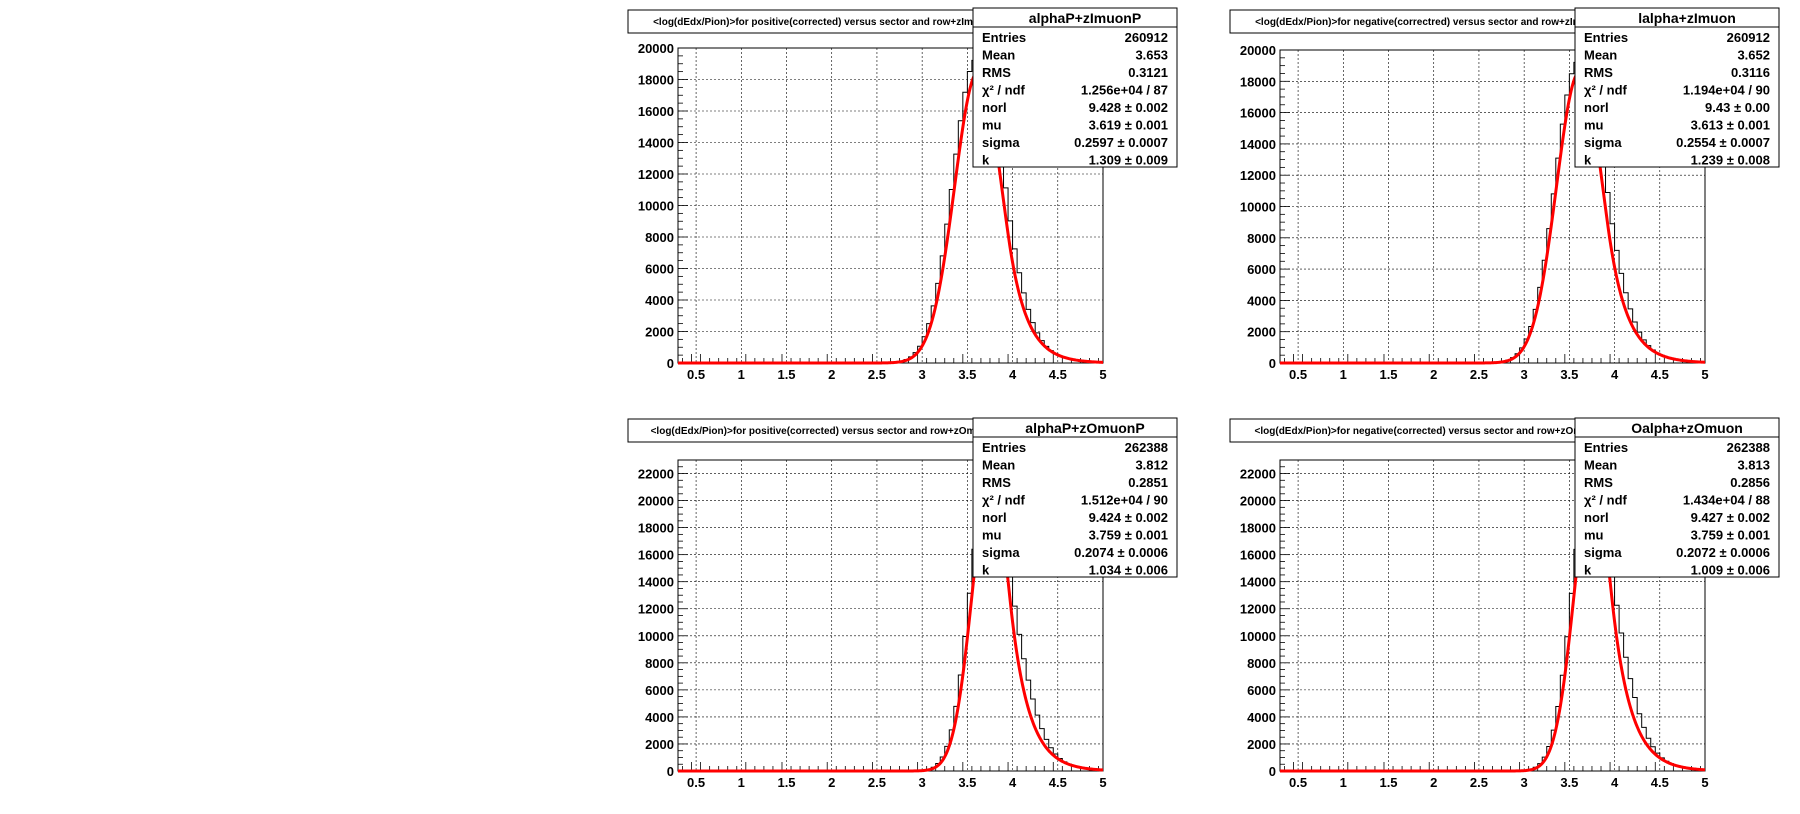 The width and height of the screenshot is (1800, 814). What do you see at coordinates (1128, 570) in the screenshot?
I see `stats-value: 1.034 ± 0.006` at bounding box center [1128, 570].